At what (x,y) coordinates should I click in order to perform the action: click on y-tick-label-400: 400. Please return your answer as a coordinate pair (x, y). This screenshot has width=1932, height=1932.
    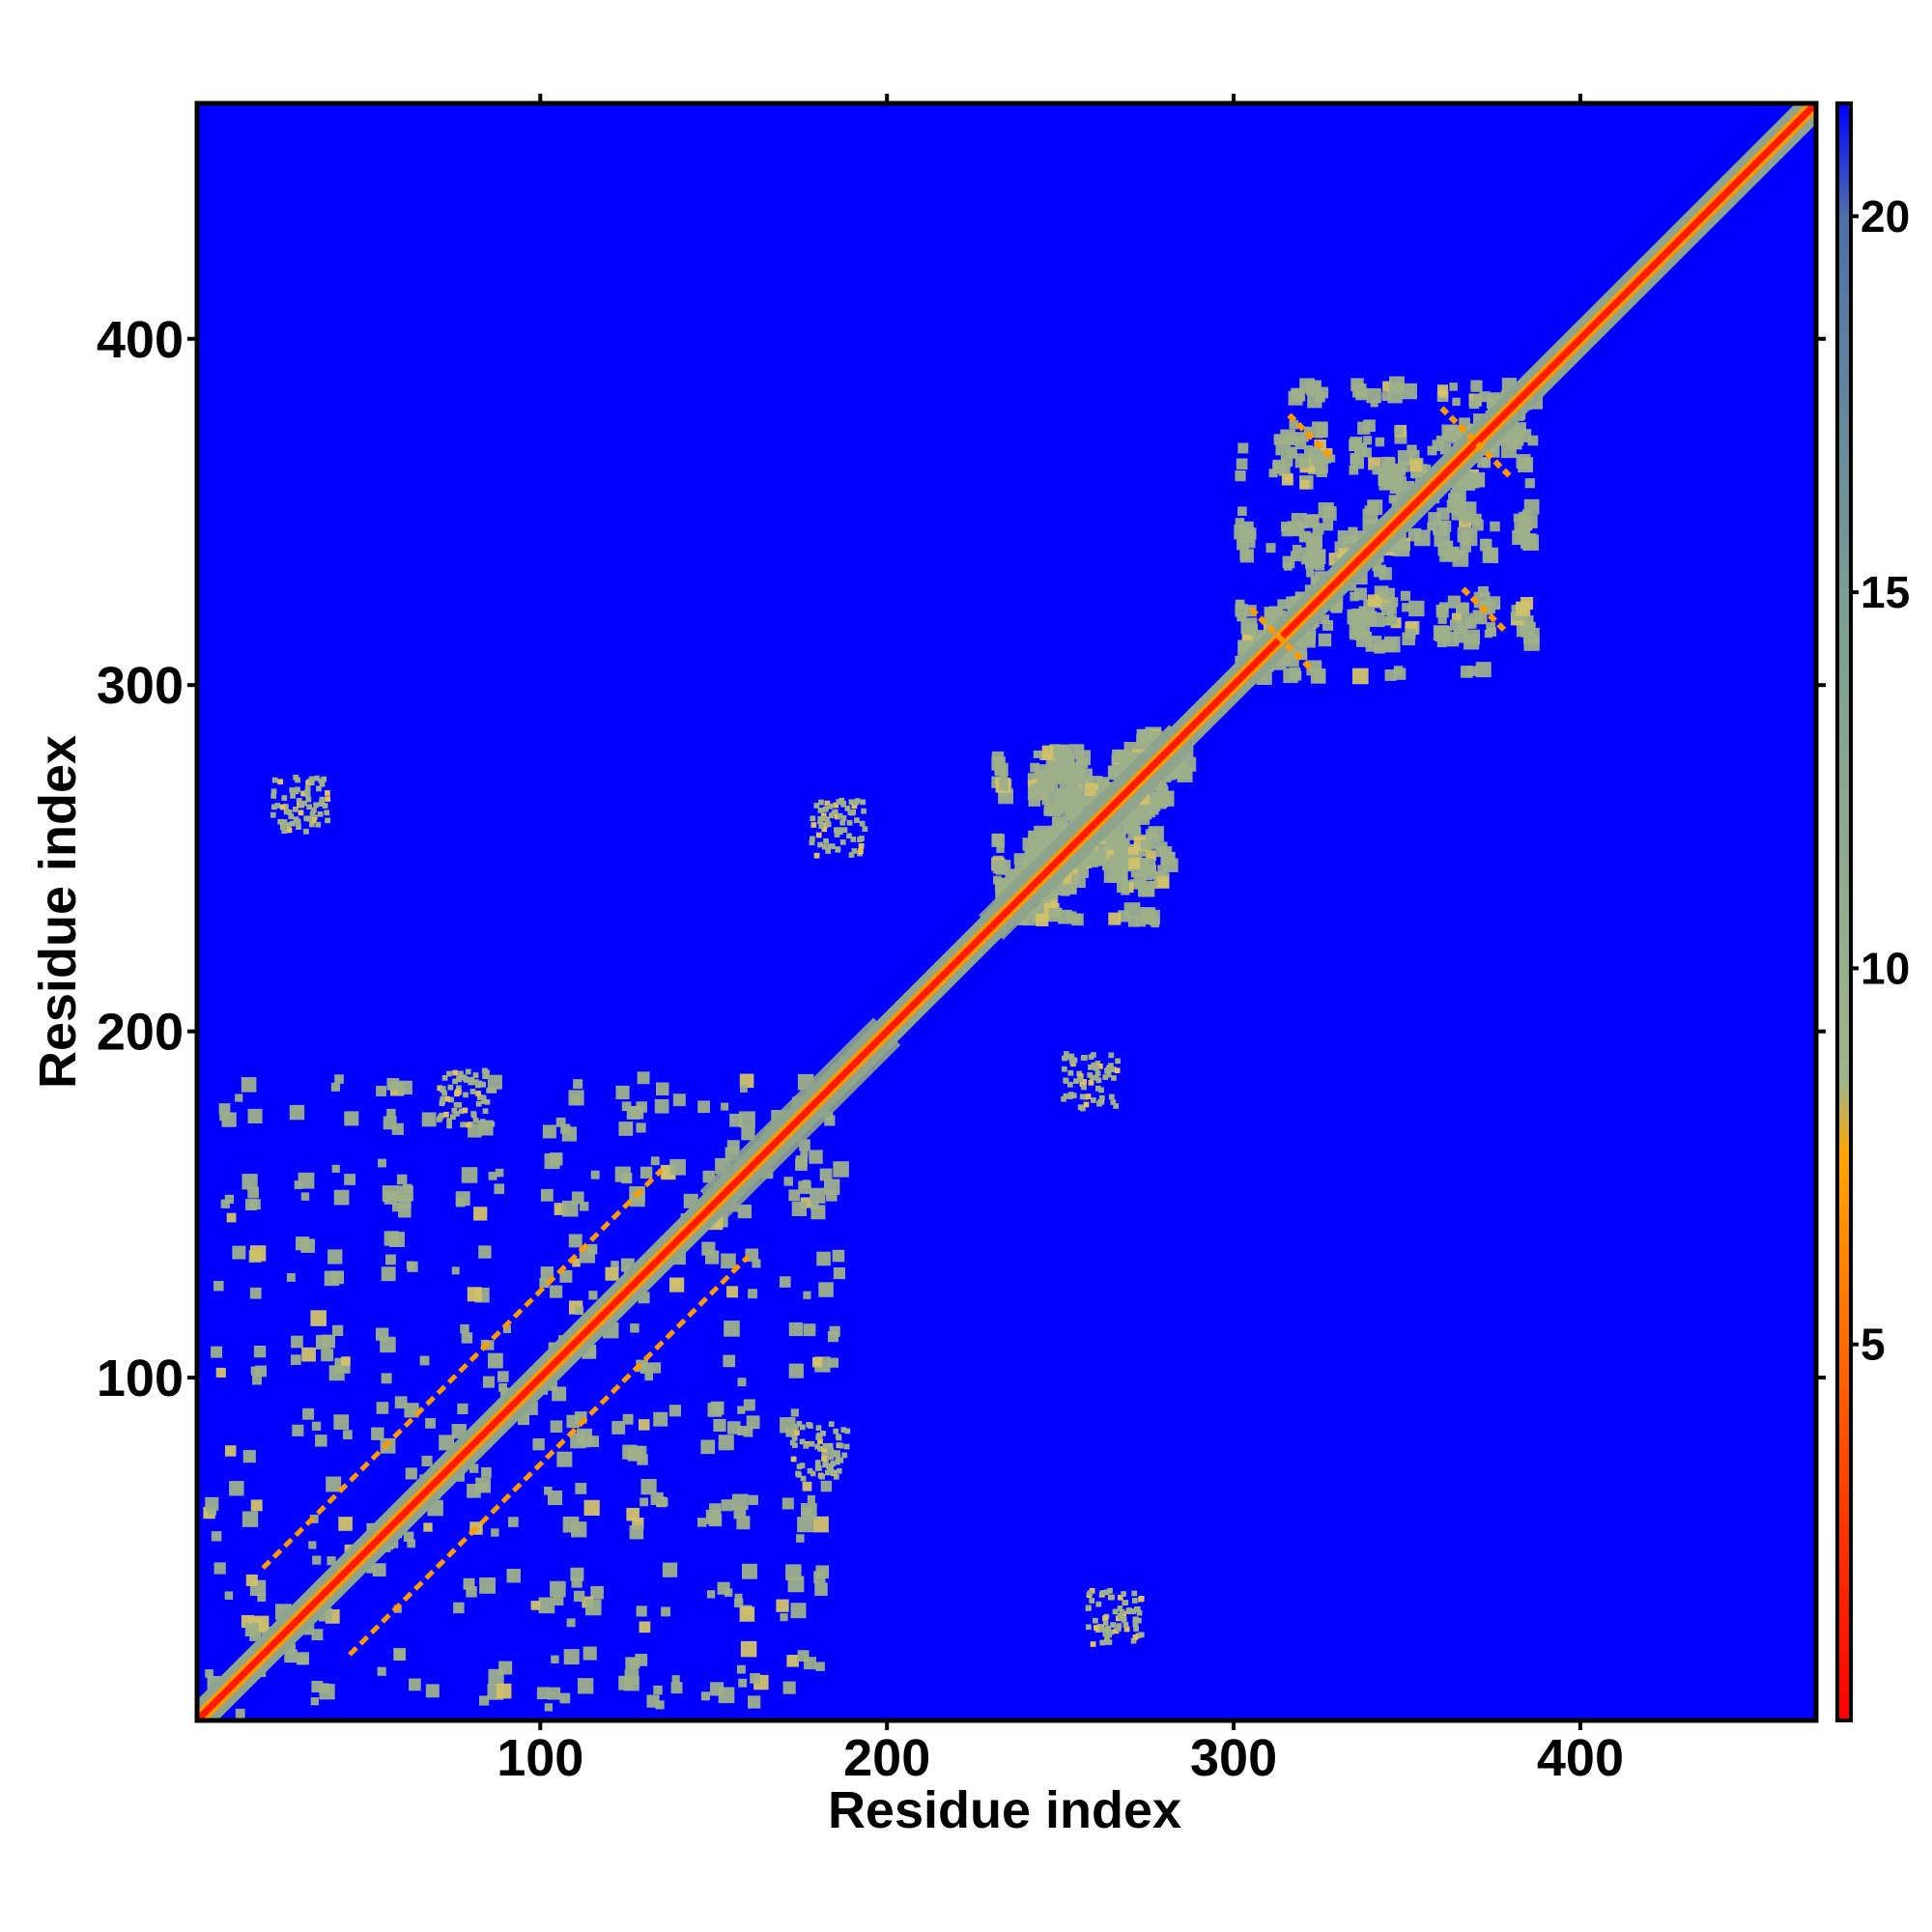
    Looking at the image, I should click on (140, 340).